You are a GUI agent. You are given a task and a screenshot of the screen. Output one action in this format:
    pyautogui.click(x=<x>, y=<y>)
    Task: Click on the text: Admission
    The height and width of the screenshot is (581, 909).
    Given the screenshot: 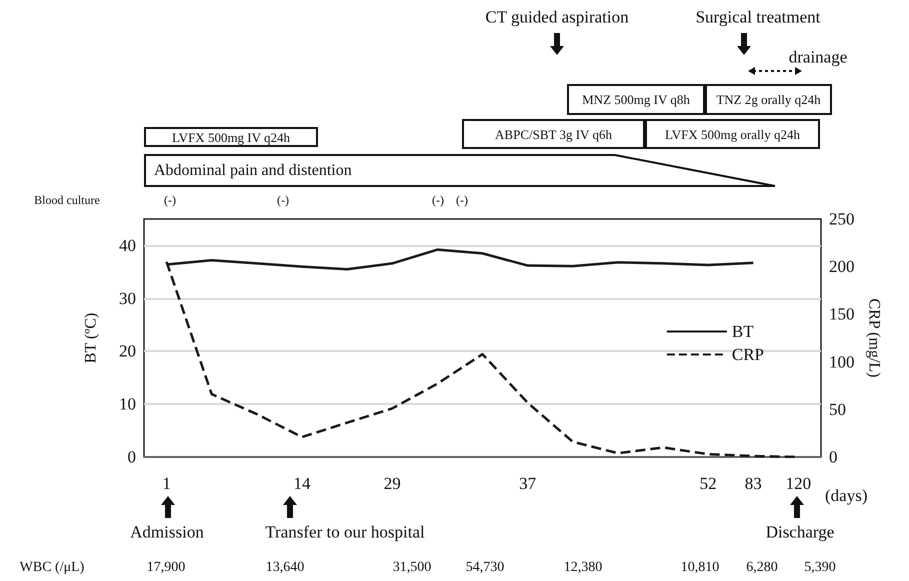 What is the action you would take?
    pyautogui.click(x=167, y=532)
    